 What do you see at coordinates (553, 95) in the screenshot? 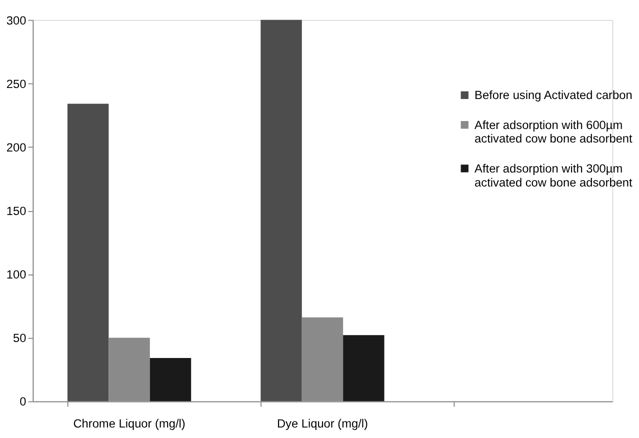
I see `legend-label: Before using Activated carbon` at bounding box center [553, 95].